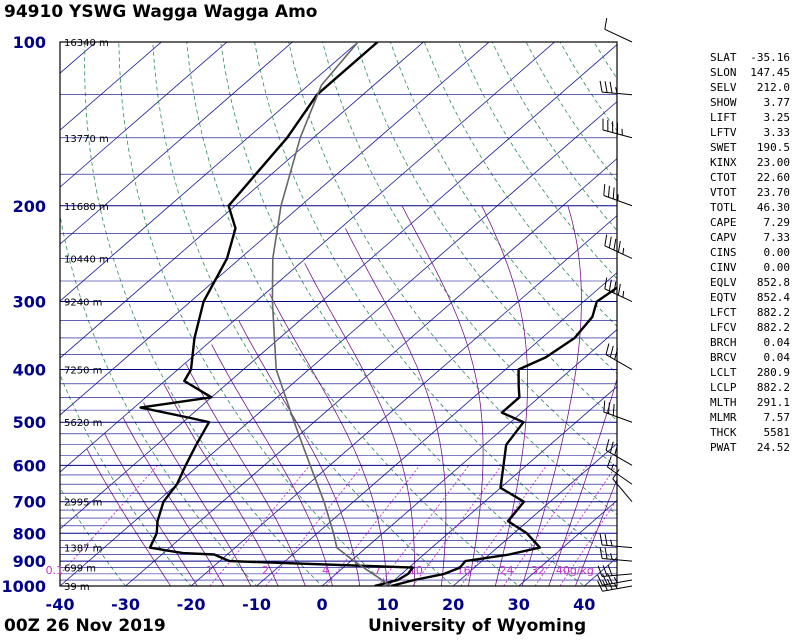 The width and height of the screenshot is (800, 640). Describe the element at coordinates (575, 570) in the screenshot. I see `mixing-ratio-label: 40g/kg` at that location.